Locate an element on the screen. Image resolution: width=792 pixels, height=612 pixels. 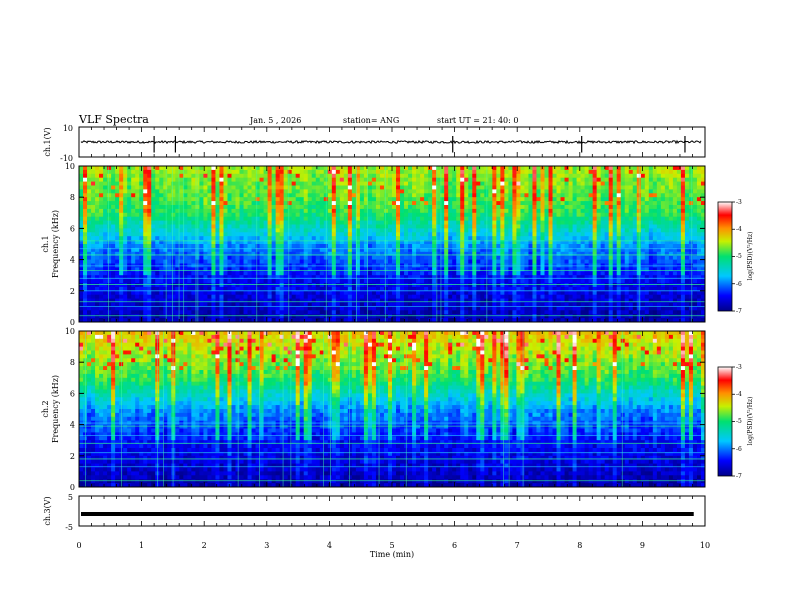
date-label: Jan. 5 , 2026 is located at coordinates (275, 120).